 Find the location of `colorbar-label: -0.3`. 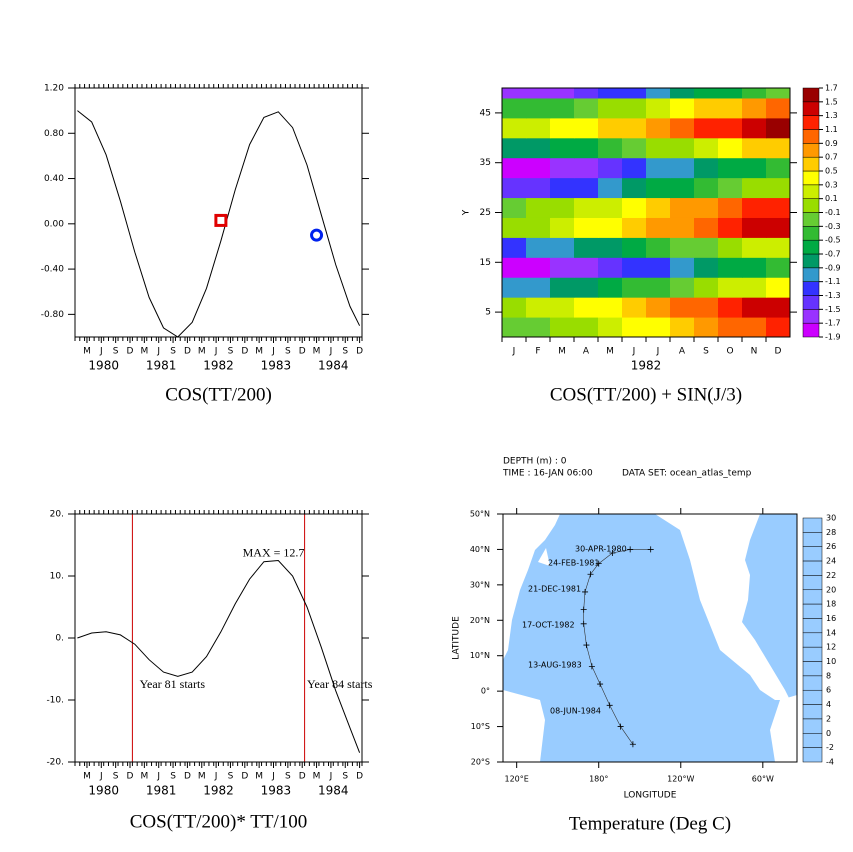

colorbar-label: -0.3 is located at coordinates (833, 226).